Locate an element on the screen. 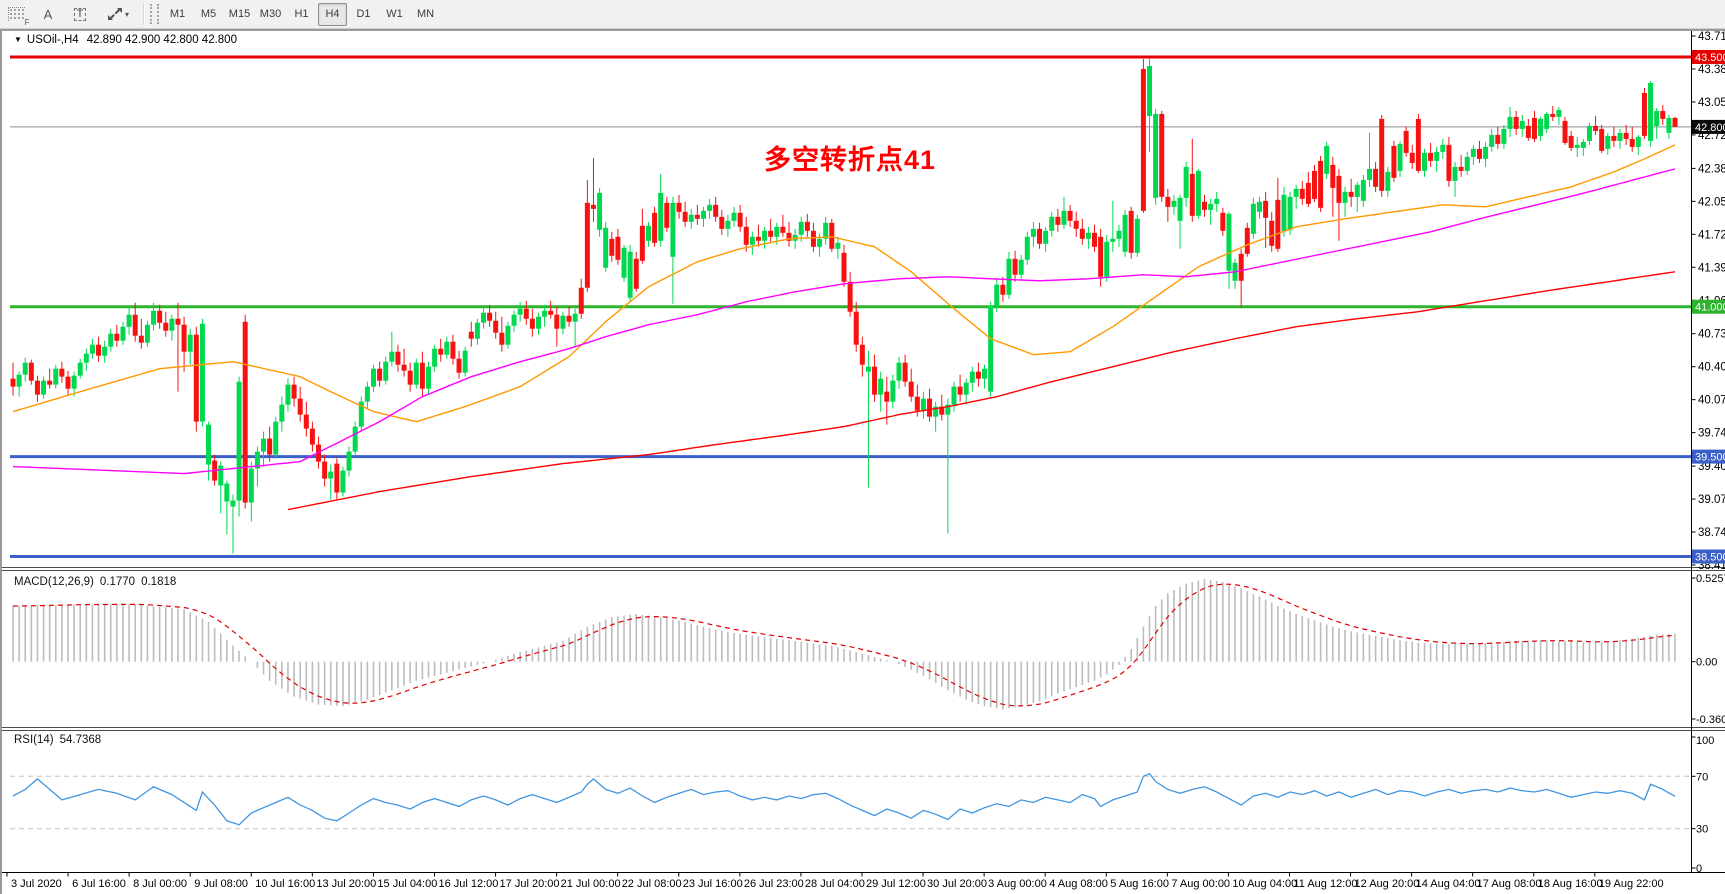  timeframe-m15-button: M15 is located at coordinates (239, 14).